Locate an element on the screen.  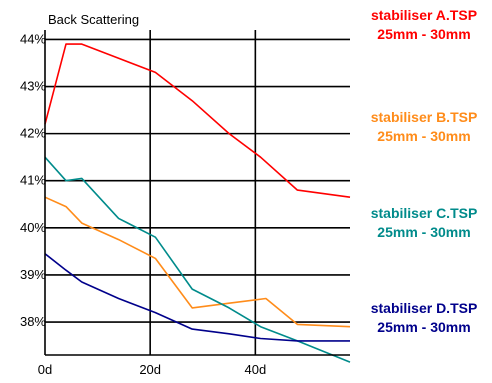
y-tick-label: 39% is located at coordinates (33, 274).